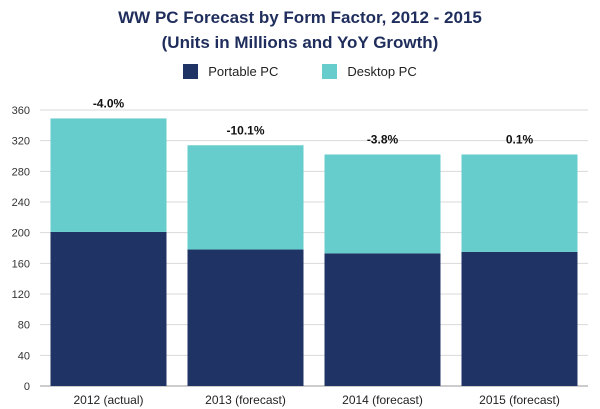 This screenshot has width=600, height=409. I want to click on legend-swatch-portable, so click(191, 71).